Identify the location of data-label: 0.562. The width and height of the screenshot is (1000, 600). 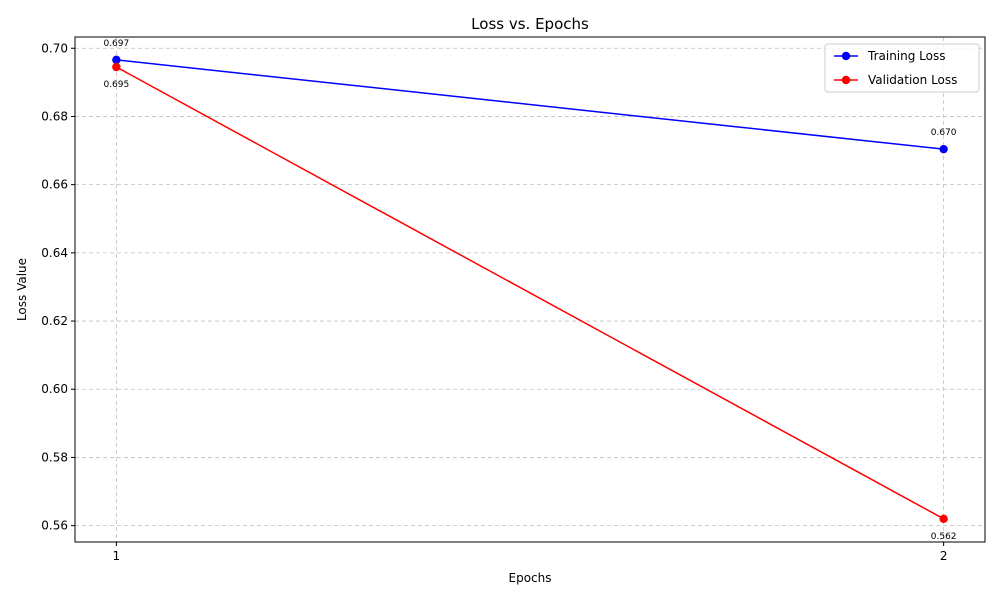
(944, 537).